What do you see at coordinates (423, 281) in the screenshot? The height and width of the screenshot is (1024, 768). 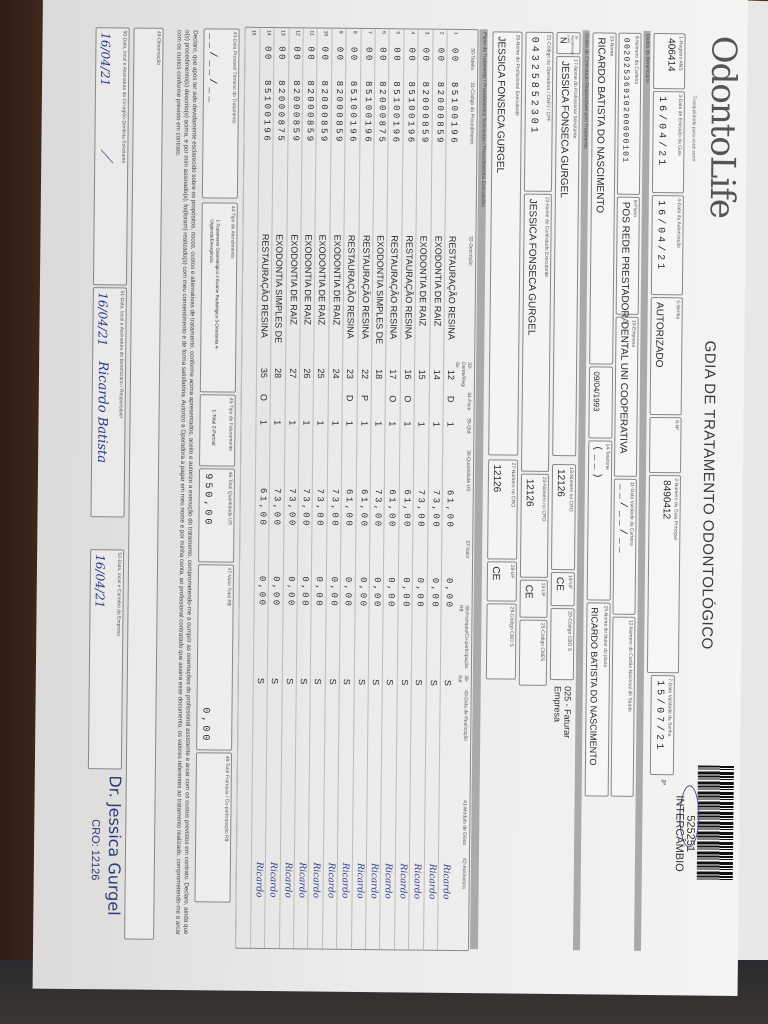 I see `cell-descricao: EXODONTIA DE RAIZ` at bounding box center [423, 281].